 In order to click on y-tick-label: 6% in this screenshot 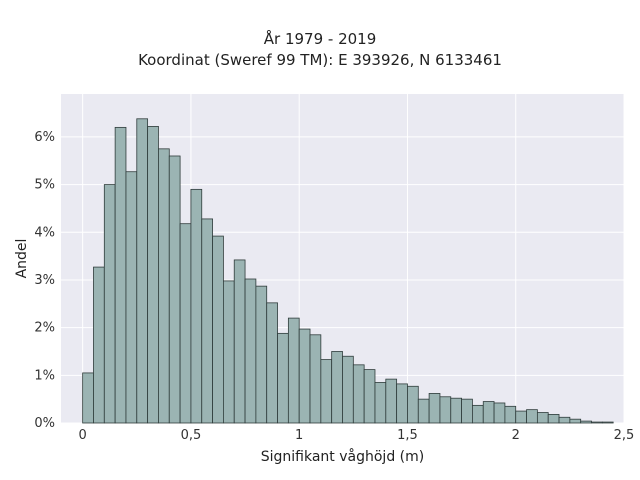, I will do `click(44, 137)`.